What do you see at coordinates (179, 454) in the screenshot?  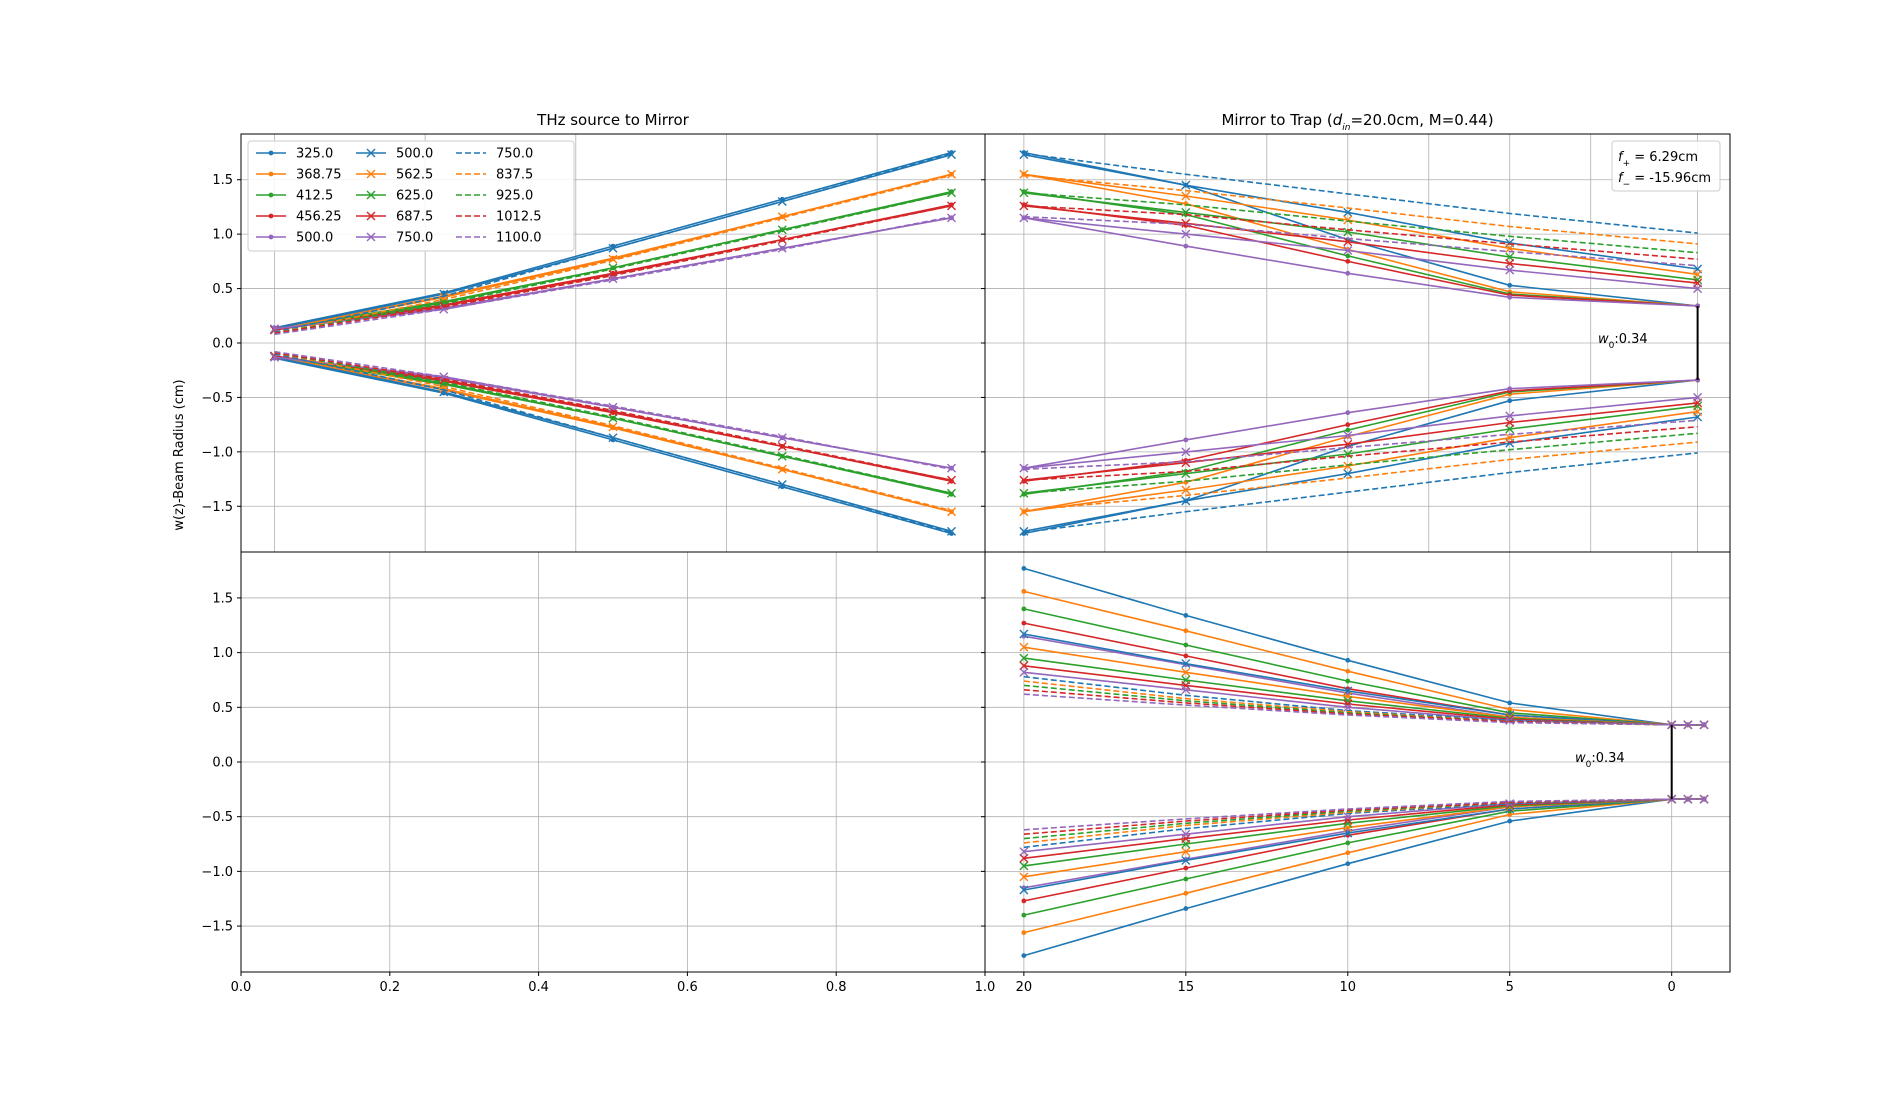 I see `y-axis-label: w(z)-Beam Radius (cm)` at bounding box center [179, 454].